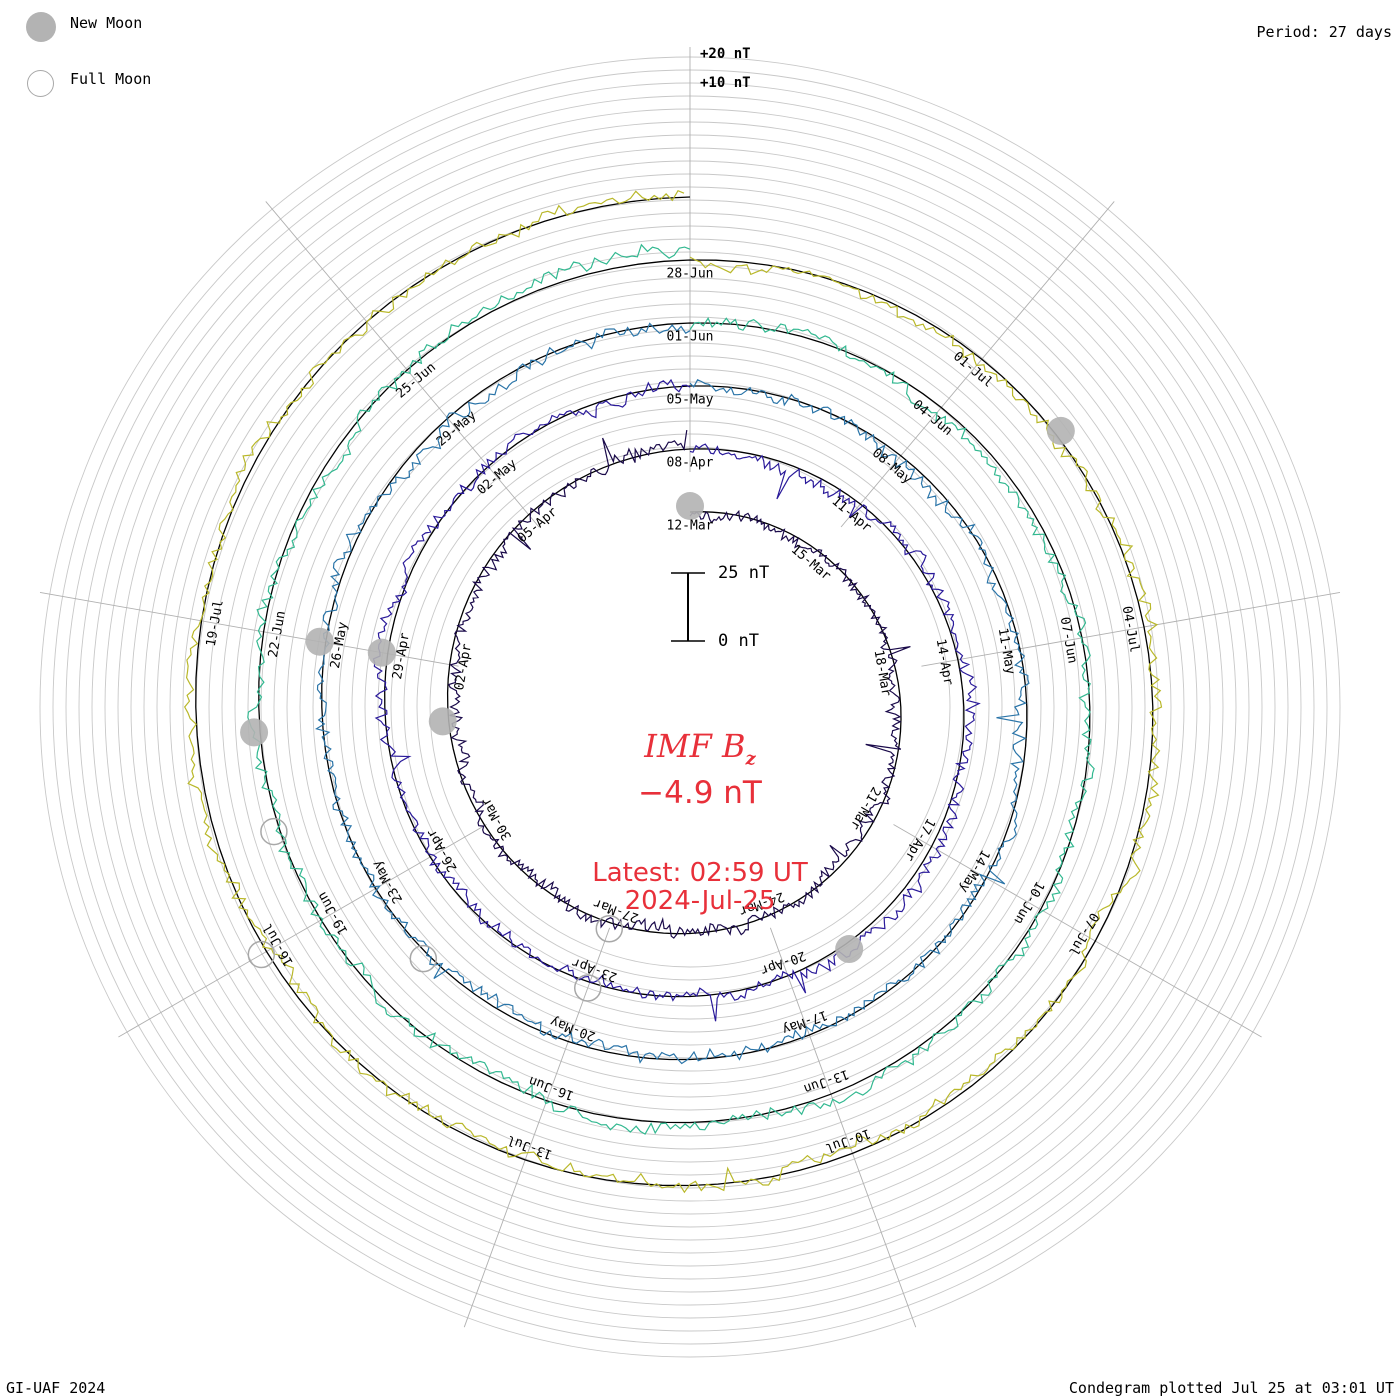  I want to click on date-tick-label: 18-Mar, so click(882, 673).